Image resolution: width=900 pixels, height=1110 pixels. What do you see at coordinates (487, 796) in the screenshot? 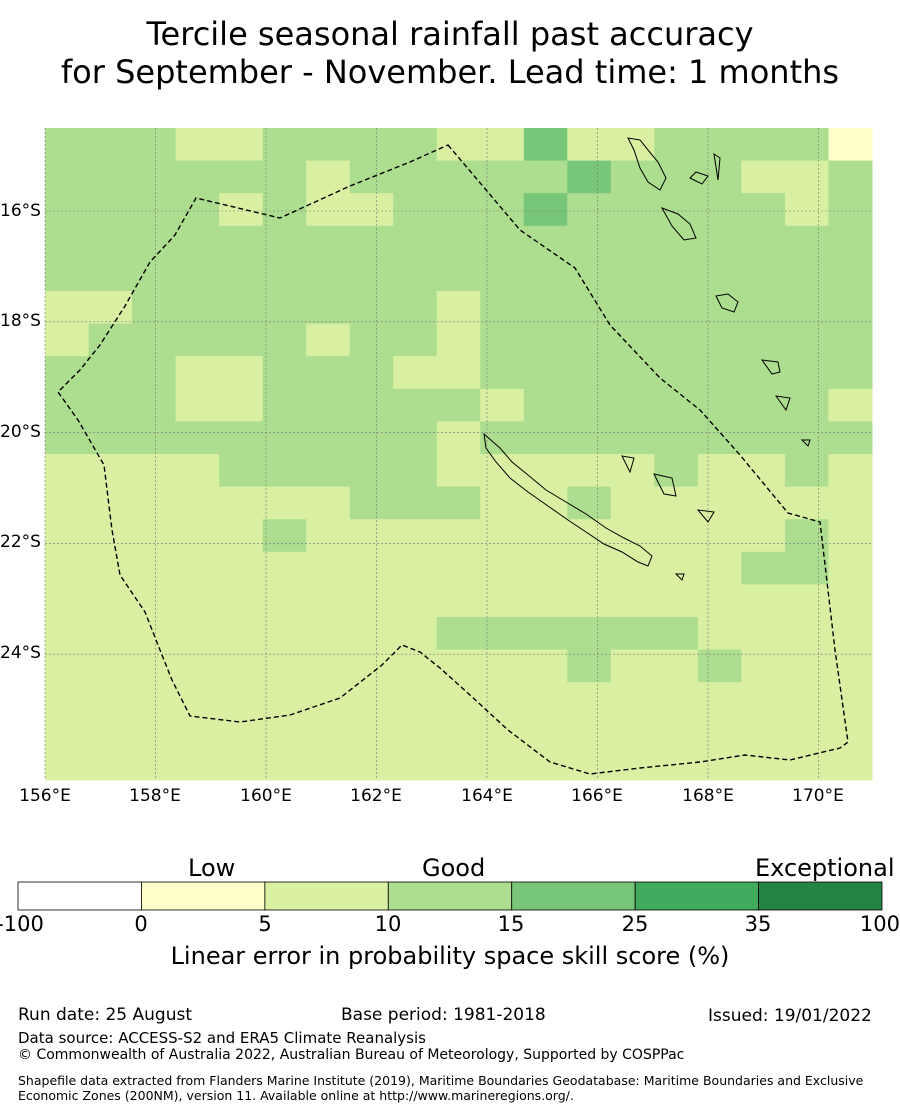
I see `lon-label-164e: 164°E` at bounding box center [487, 796].